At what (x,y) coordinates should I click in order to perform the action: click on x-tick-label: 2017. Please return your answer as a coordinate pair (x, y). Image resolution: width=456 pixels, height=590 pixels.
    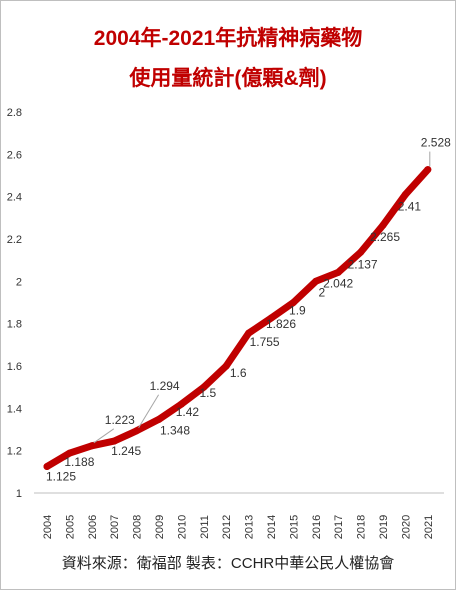
    Looking at the image, I should click on (339, 527).